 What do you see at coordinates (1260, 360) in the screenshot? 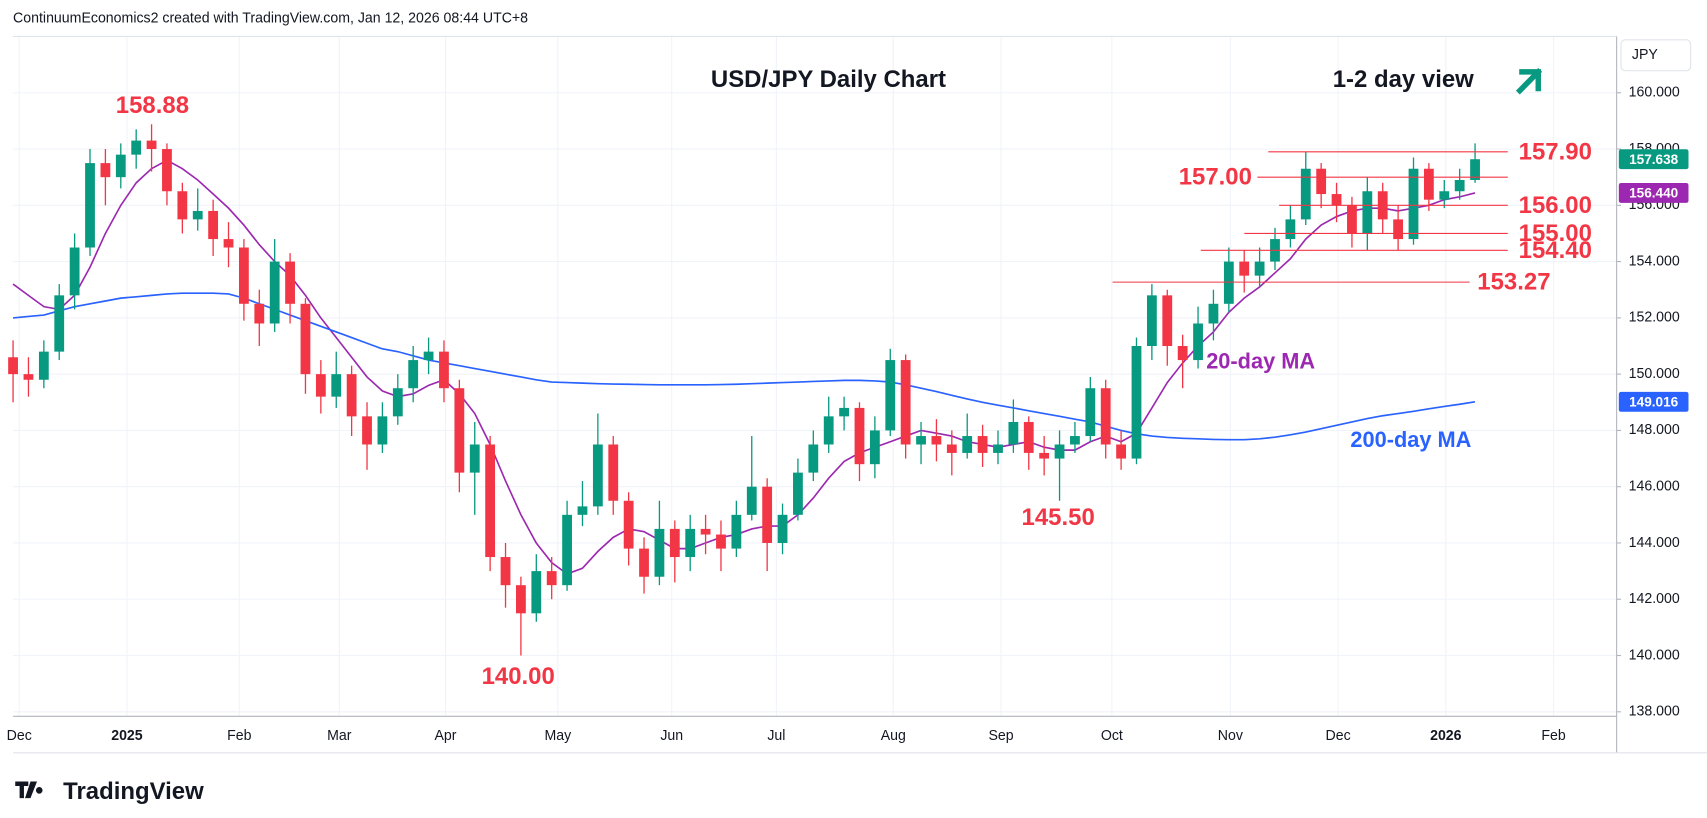
I see `series-label: 20-day MA` at bounding box center [1260, 360].